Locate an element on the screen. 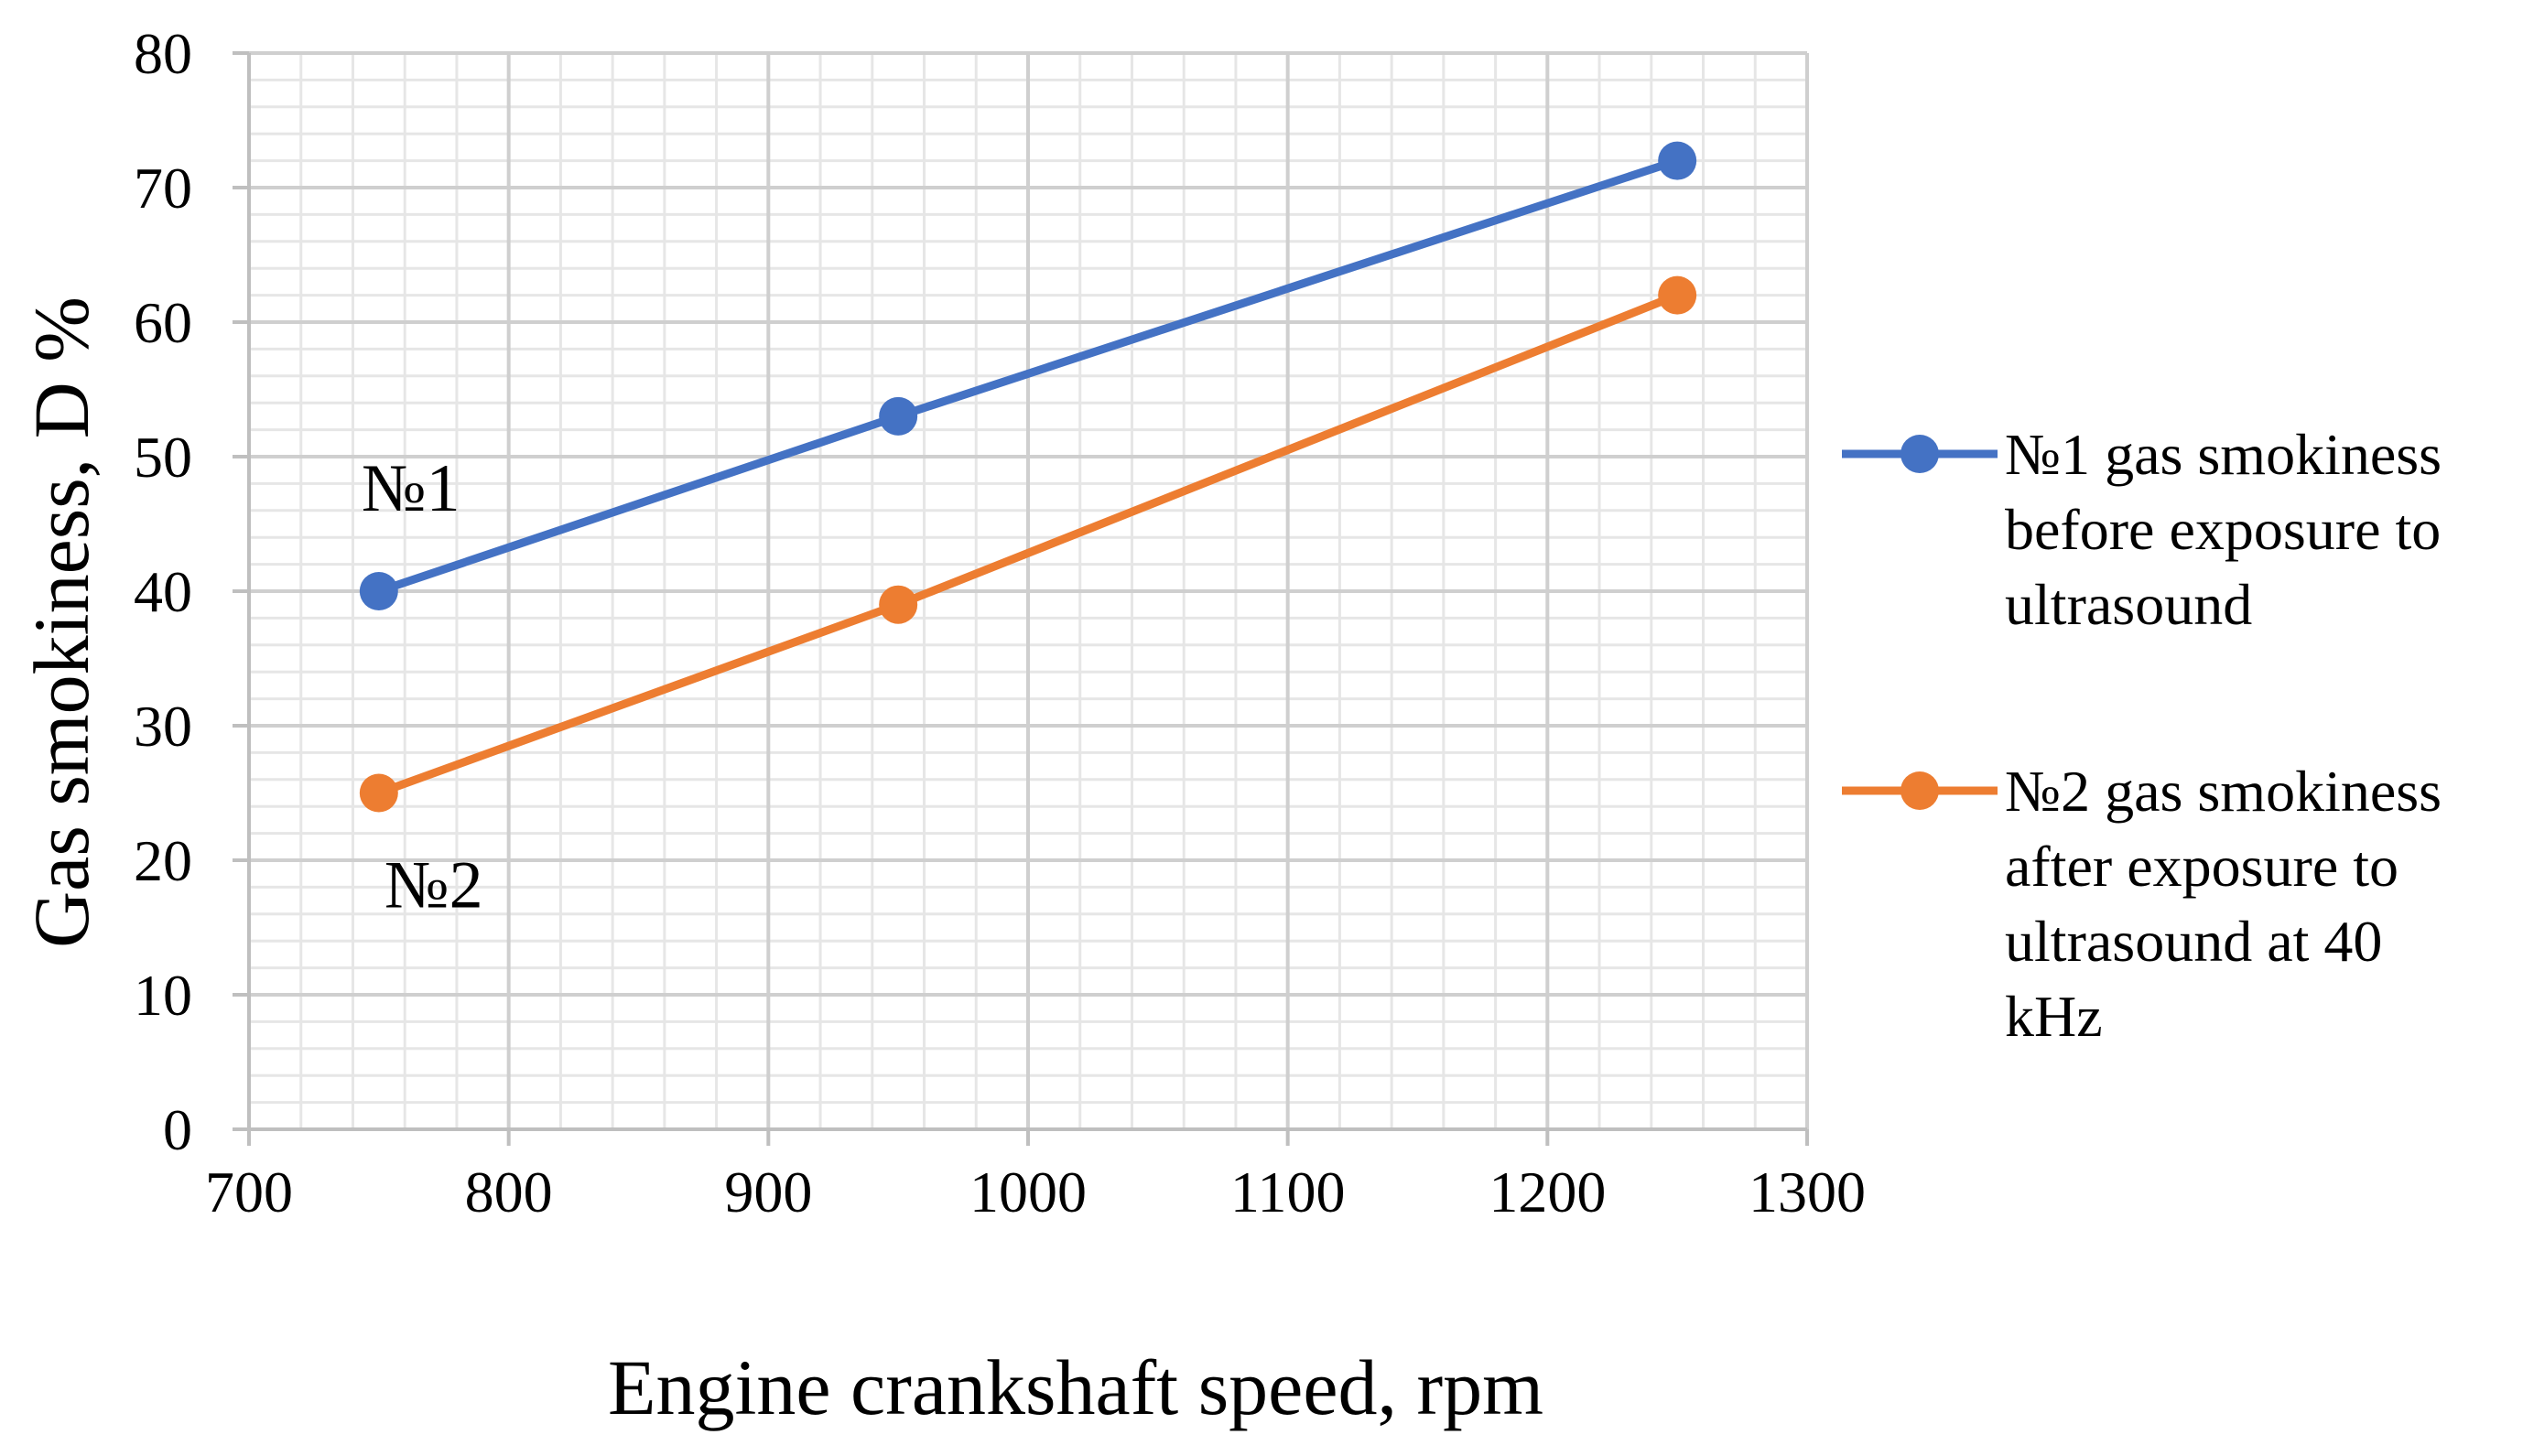 This screenshot has height=1456, width=2523. y-tick-label: 30 is located at coordinates (163, 726).